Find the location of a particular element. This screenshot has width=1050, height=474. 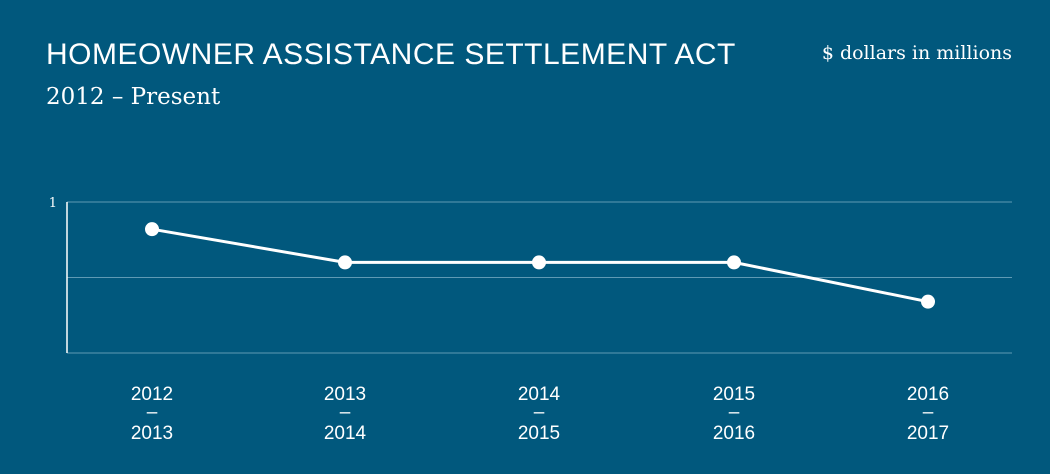

x-tick-label: 2017 is located at coordinates (928, 433).